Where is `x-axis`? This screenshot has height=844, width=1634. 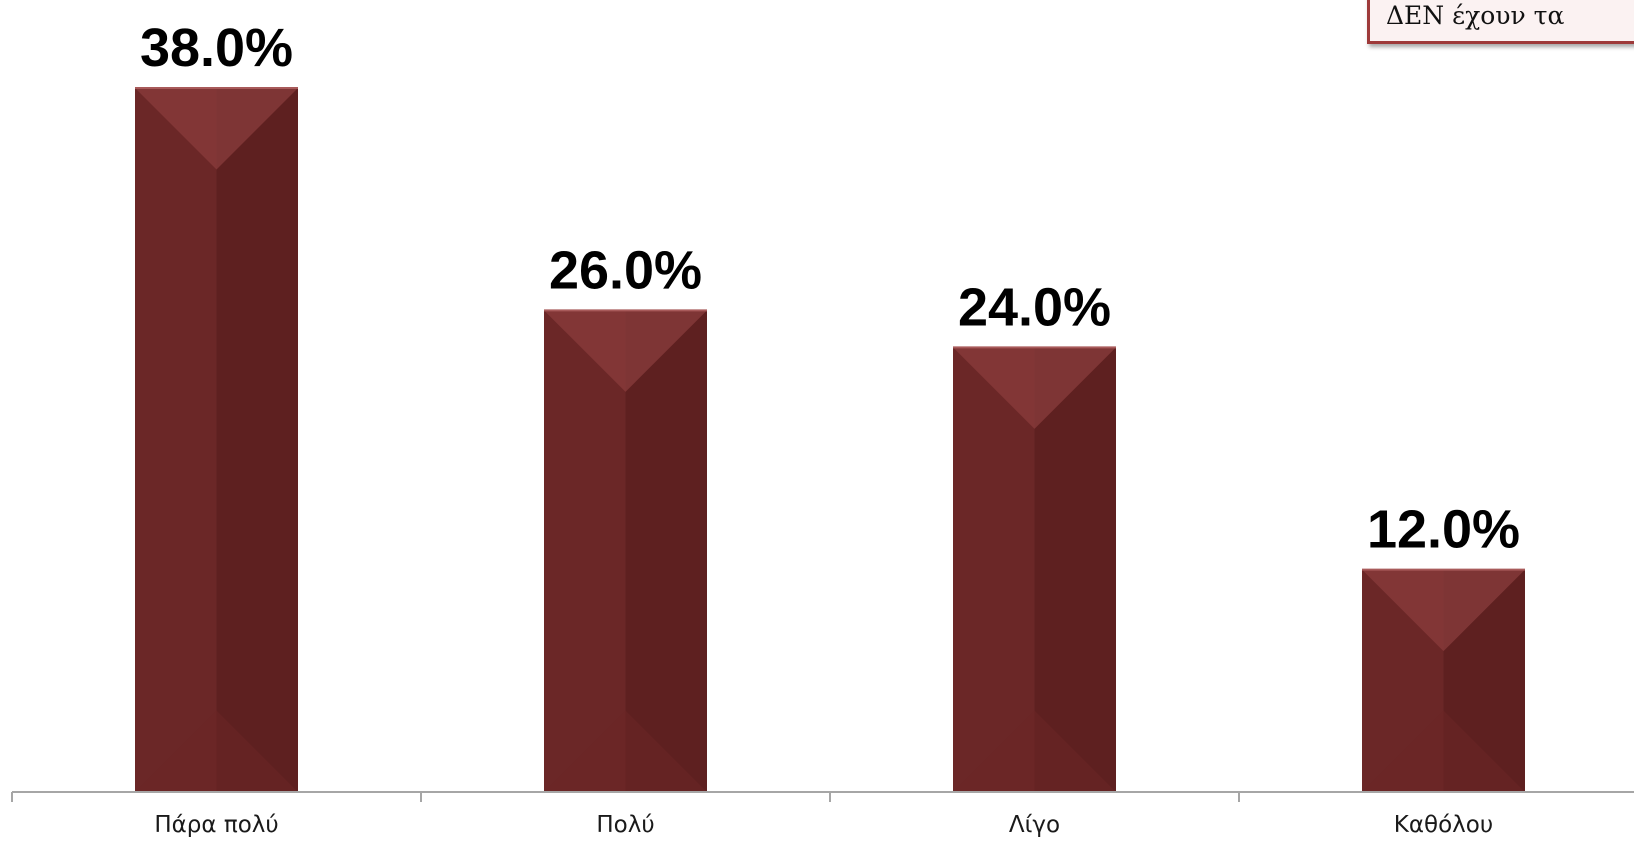 x-axis is located at coordinates (822, 796).